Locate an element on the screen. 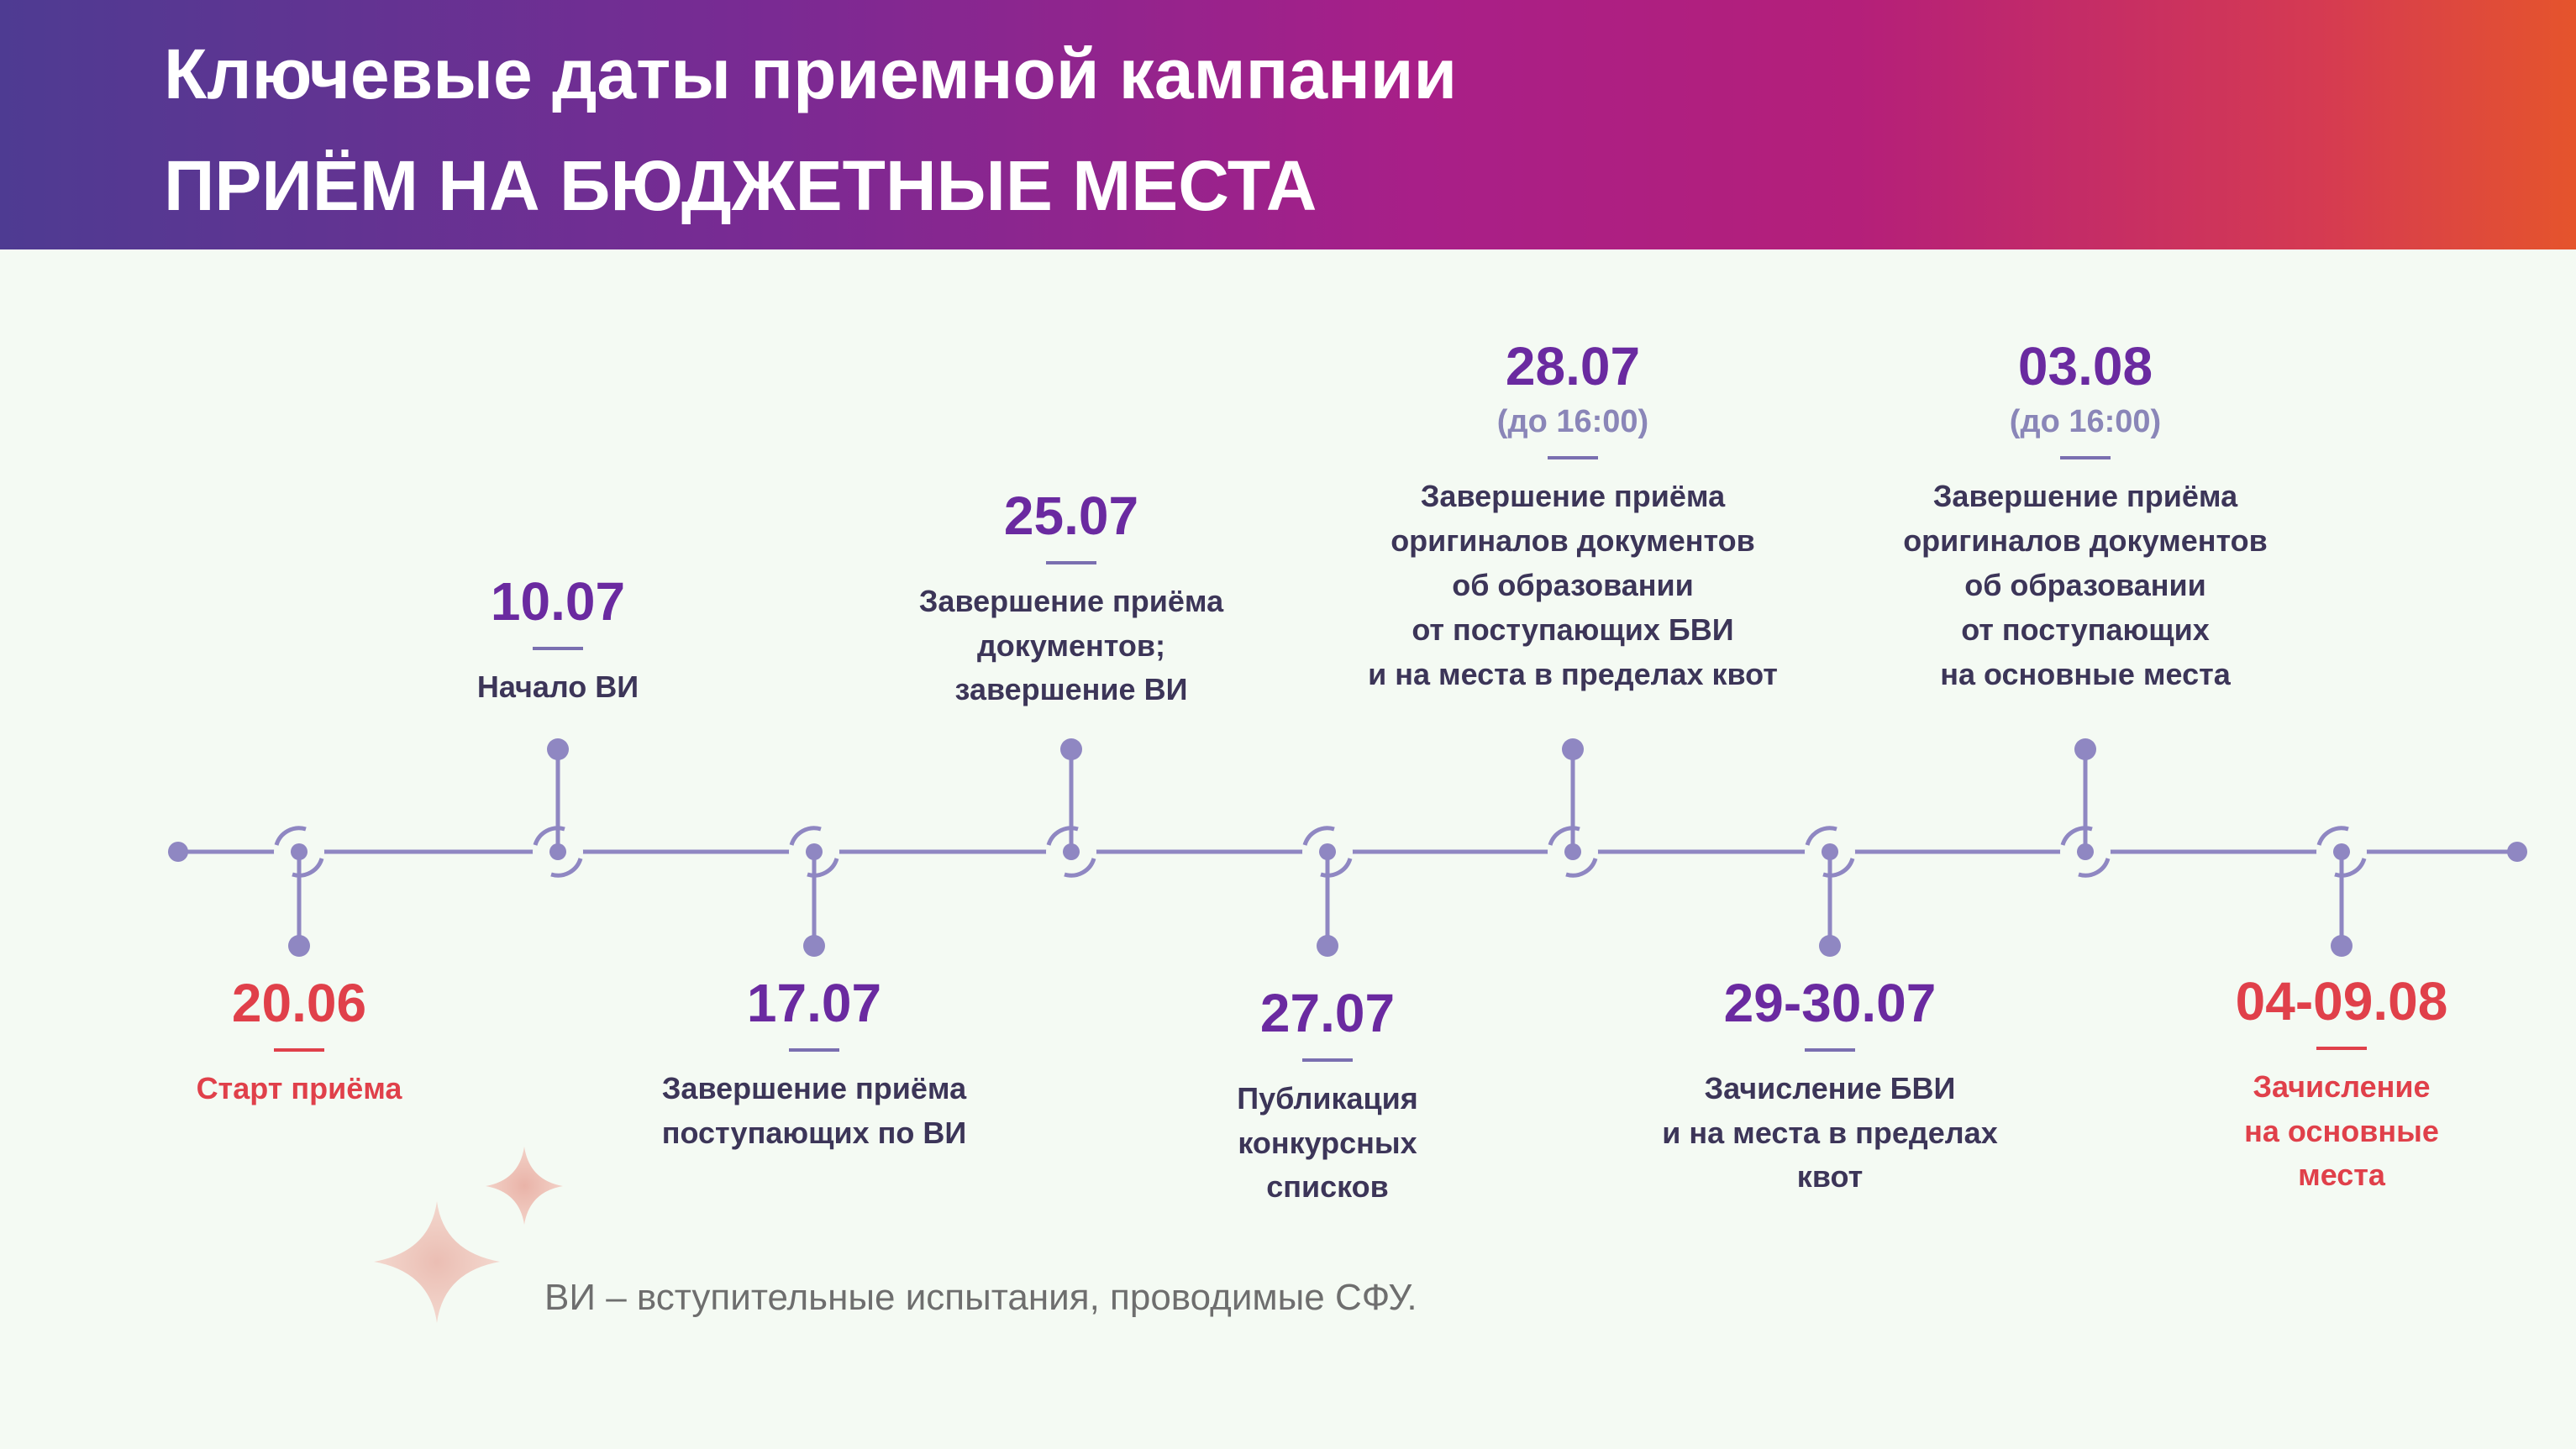 Image resolution: width=2576 pixels, height=1449 pixels. event-label: Зачисление на основные места is located at coordinates (2341, 1130).